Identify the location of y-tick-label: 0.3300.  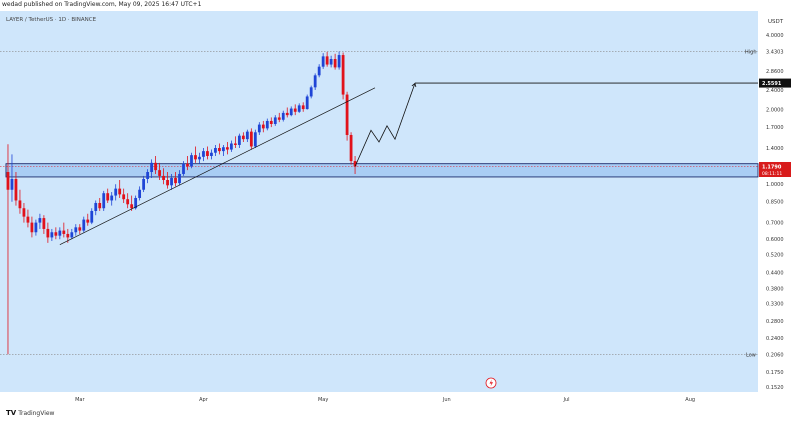
(775, 305).